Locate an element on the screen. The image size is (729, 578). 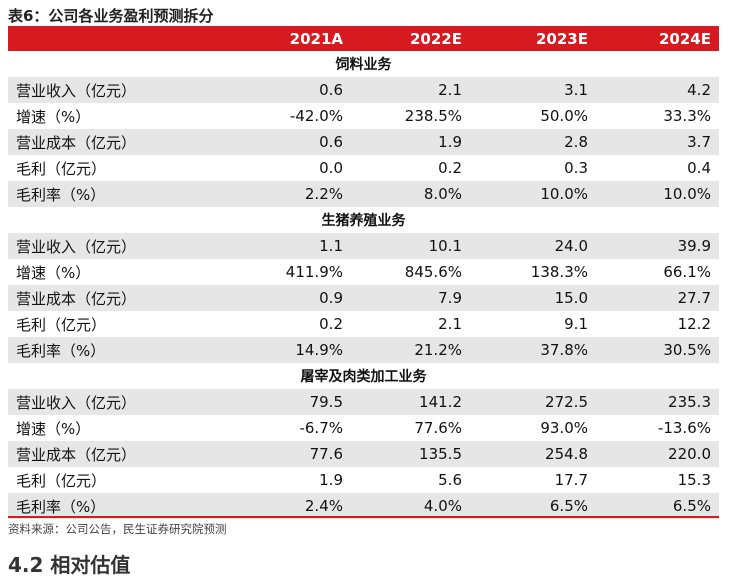
table-row: 毛利率（%） 2.2% 8.0% 10.0% 10.0% is located at coordinates (363, 194).